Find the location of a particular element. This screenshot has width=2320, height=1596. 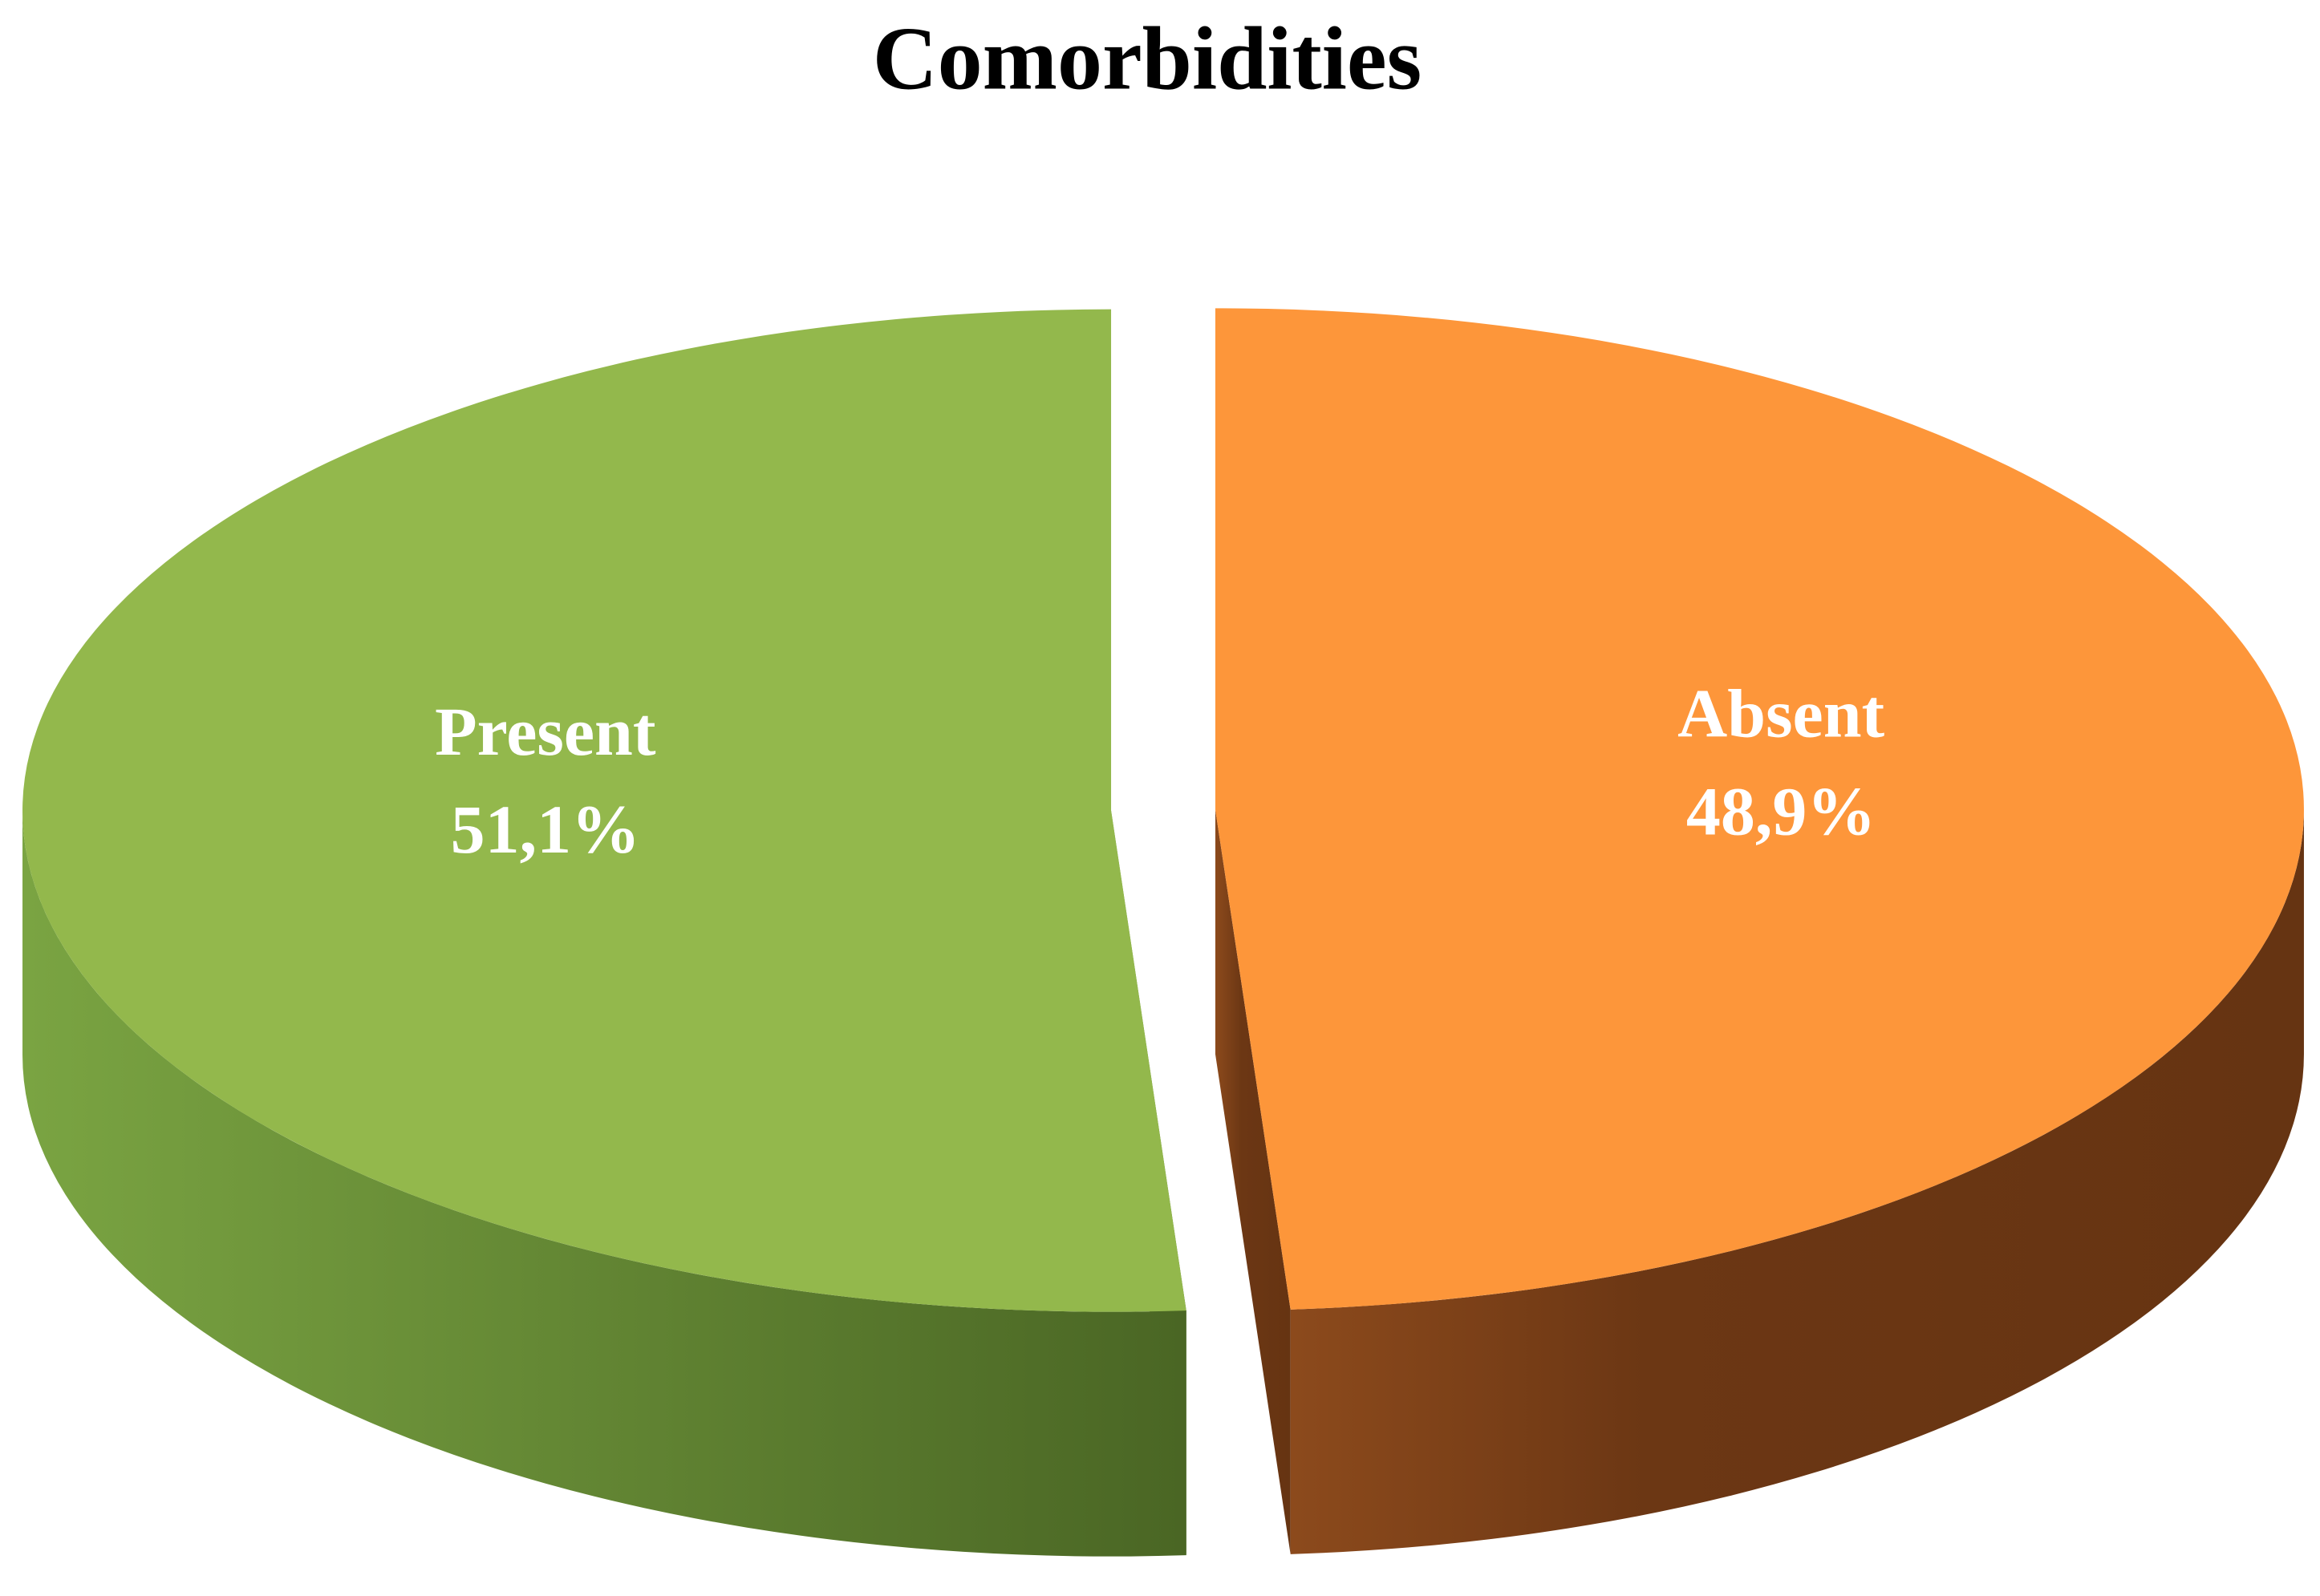

chart-title: Comorbidities is located at coordinates (1148, 59).